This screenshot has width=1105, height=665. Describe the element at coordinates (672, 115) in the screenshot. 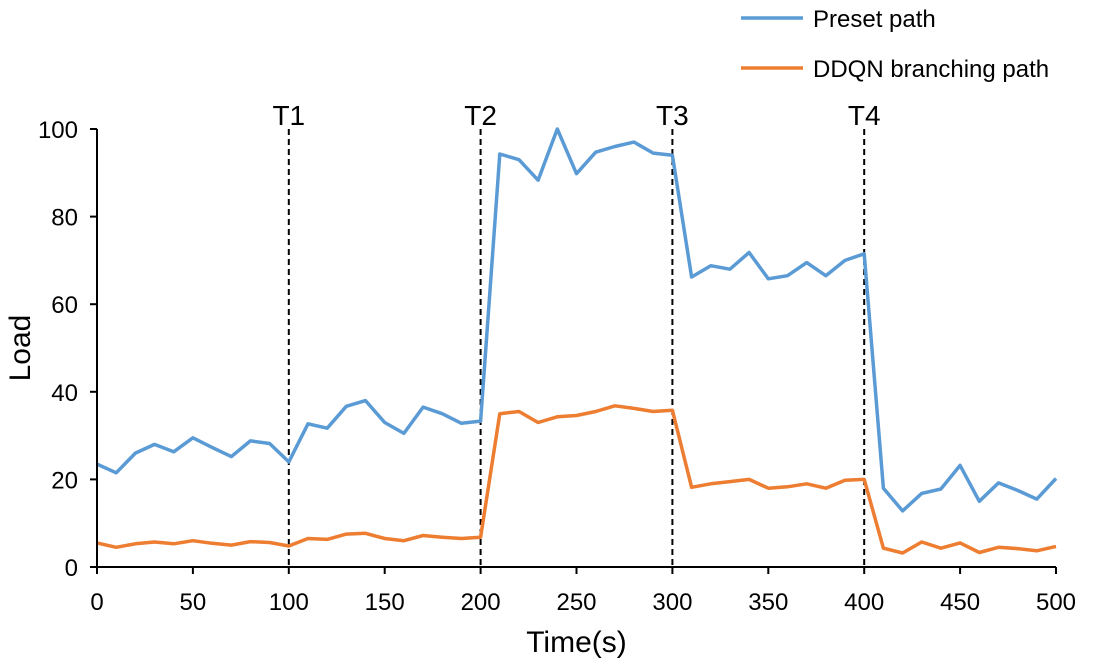

I see `marker-label-t3: T3` at that location.